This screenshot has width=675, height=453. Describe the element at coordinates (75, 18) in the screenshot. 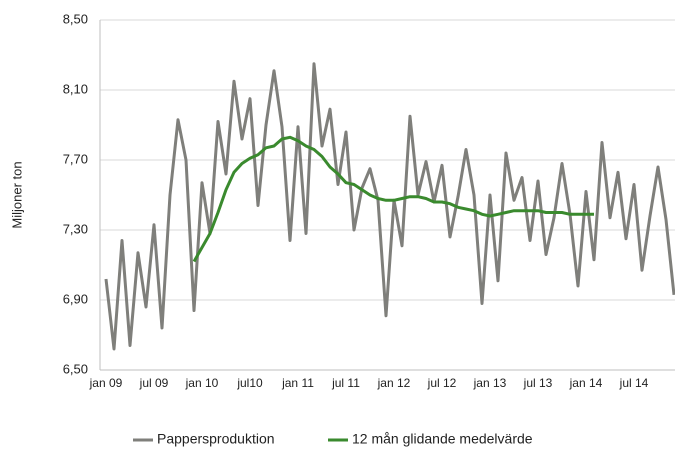

I see `y-tick-label: 8,50` at that location.